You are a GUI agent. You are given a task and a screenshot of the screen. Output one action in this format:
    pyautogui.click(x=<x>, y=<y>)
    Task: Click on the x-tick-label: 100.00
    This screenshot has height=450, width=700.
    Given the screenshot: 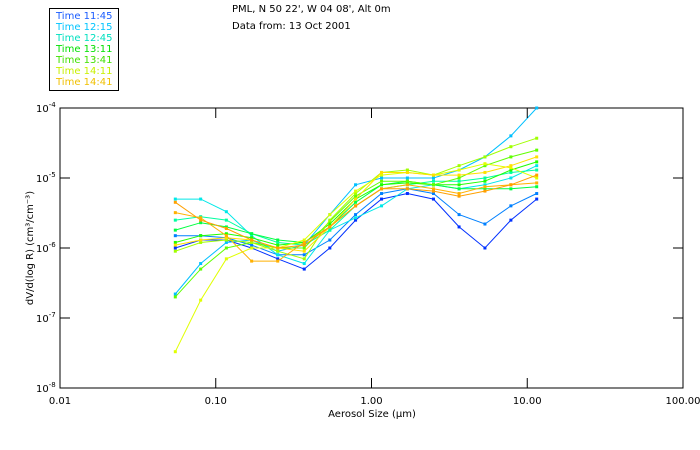 What is the action you would take?
    pyautogui.click(x=683, y=401)
    